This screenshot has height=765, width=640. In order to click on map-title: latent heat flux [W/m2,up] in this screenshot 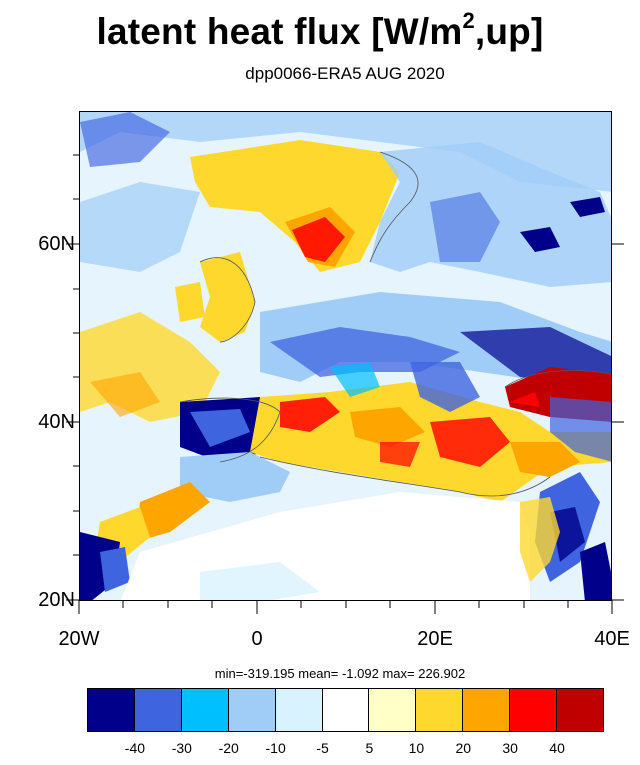, I will do `click(320, 30)`.